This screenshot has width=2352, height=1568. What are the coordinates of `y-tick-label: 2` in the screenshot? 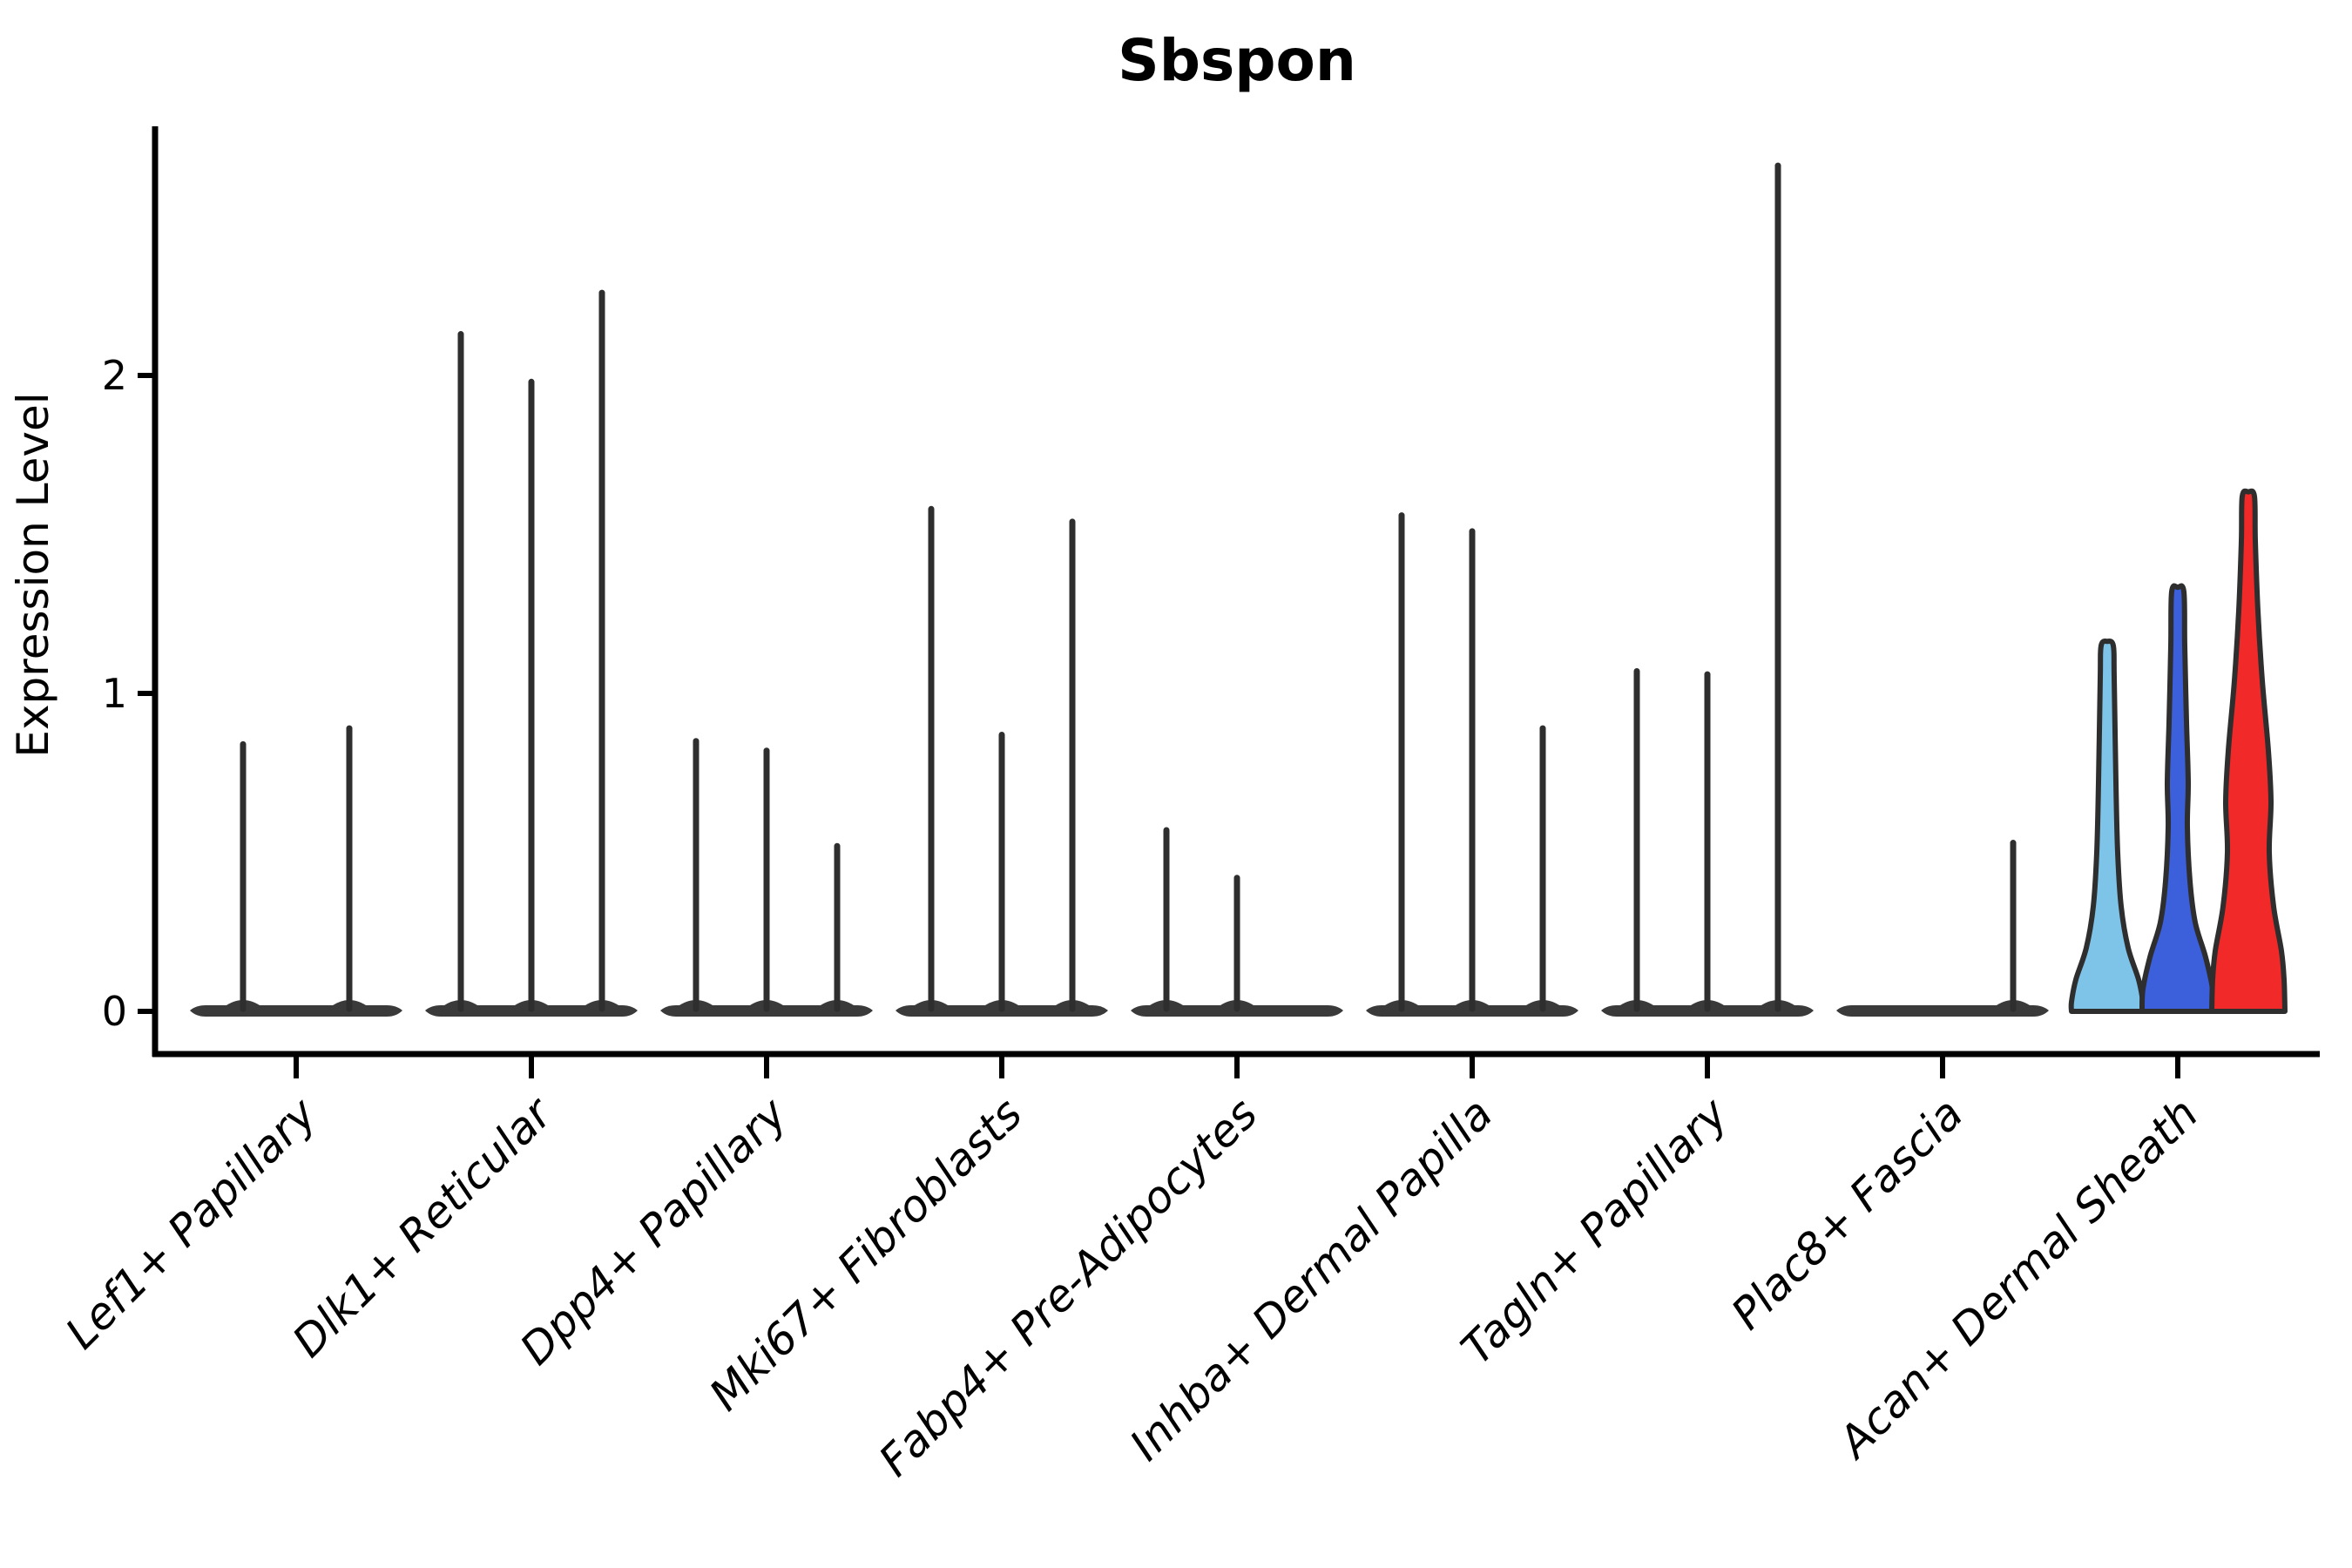 It's located at (114, 375).